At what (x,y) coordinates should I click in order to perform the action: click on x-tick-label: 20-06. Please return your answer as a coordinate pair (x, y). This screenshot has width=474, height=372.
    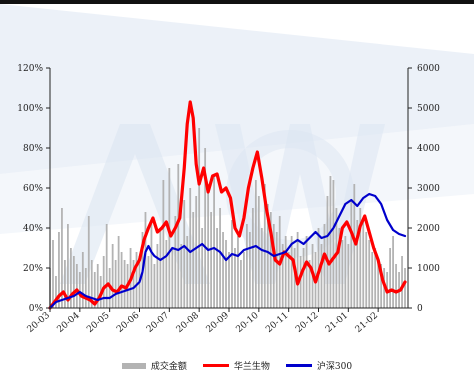
    Looking at the image, I should click on (128, 322).